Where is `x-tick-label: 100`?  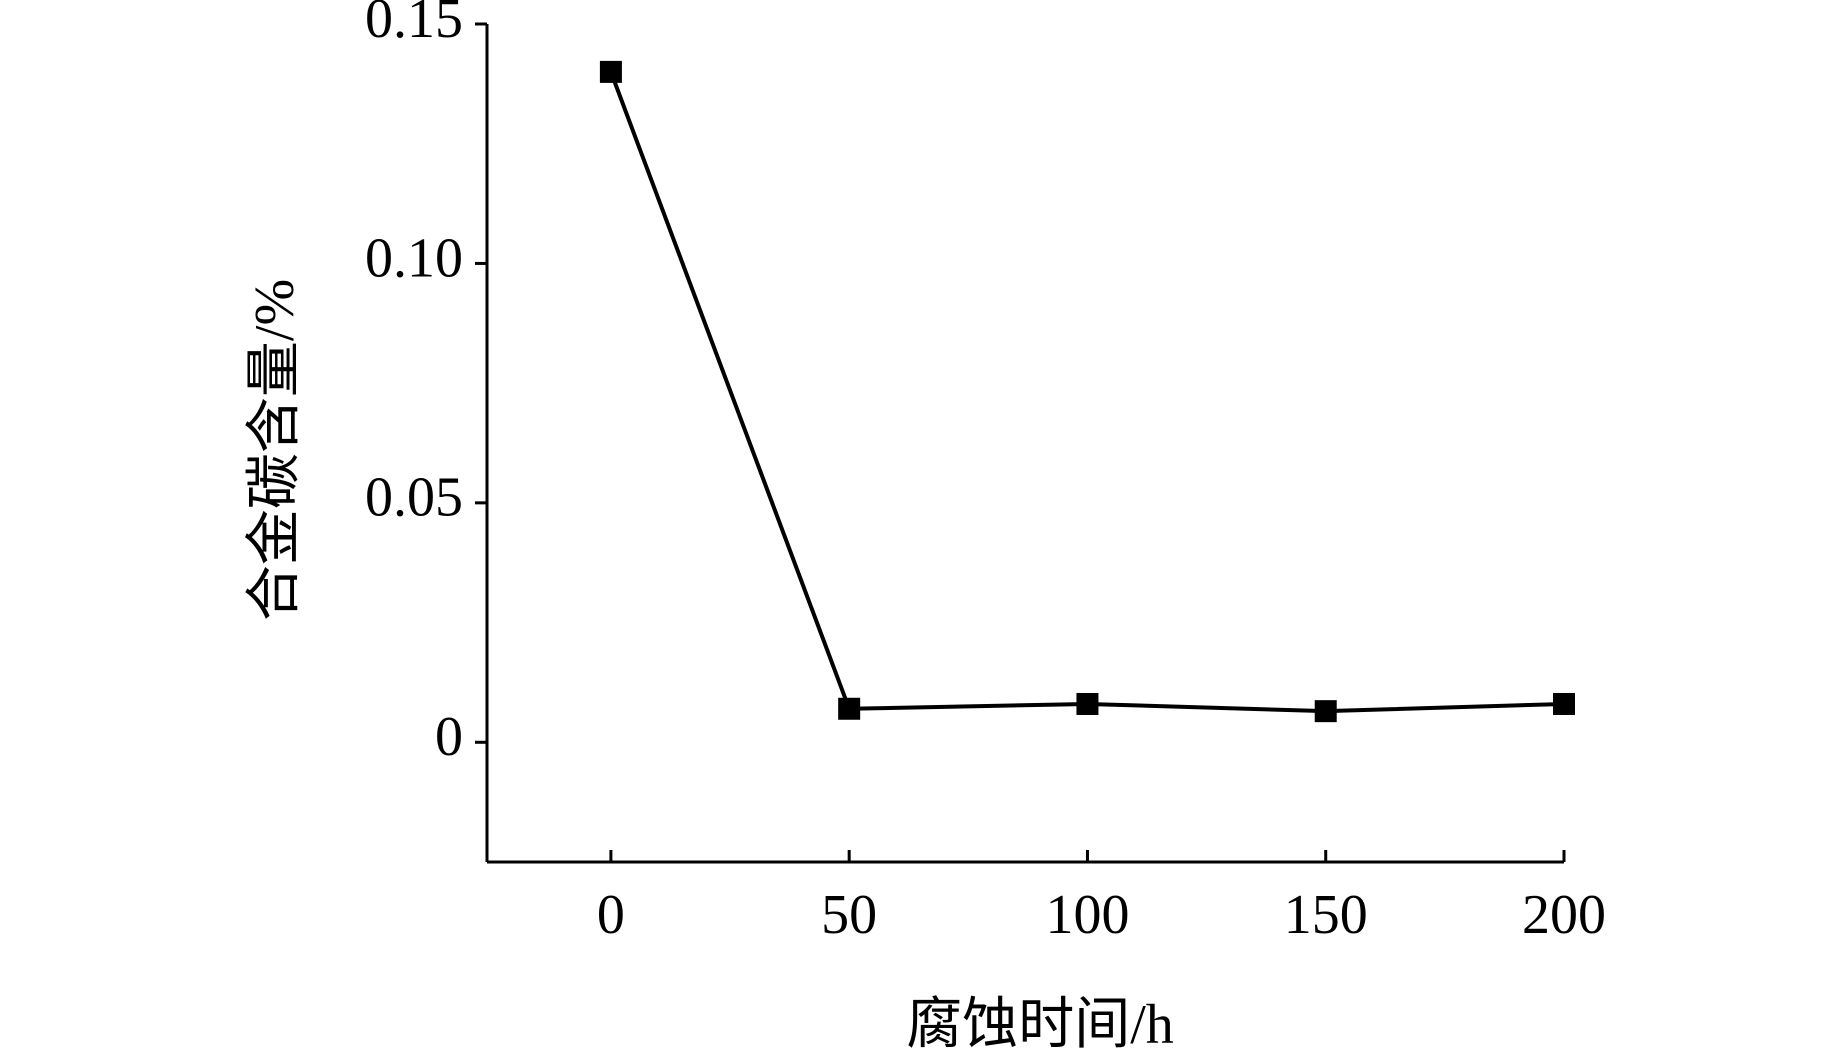 x-tick-label: 100 is located at coordinates (1087, 915).